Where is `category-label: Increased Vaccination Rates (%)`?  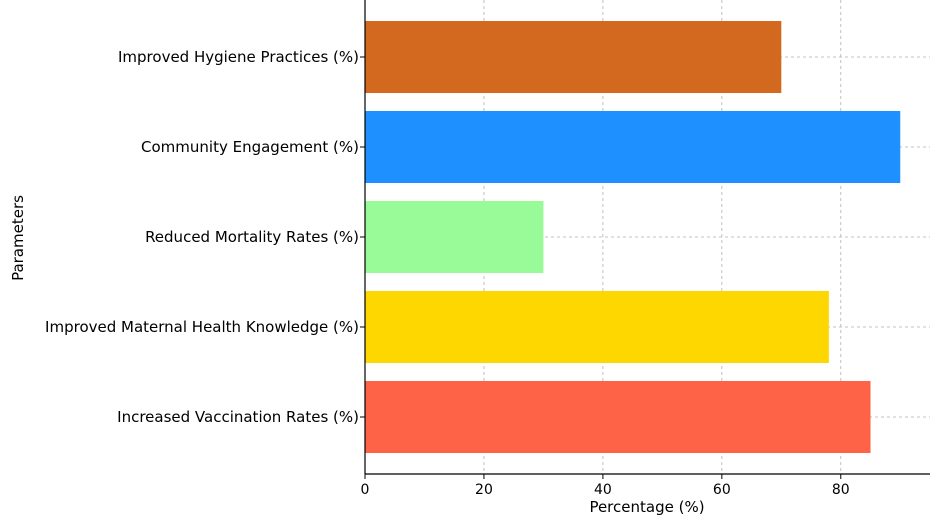
category-label: Increased Vaccination Rates (%) is located at coordinates (238, 417).